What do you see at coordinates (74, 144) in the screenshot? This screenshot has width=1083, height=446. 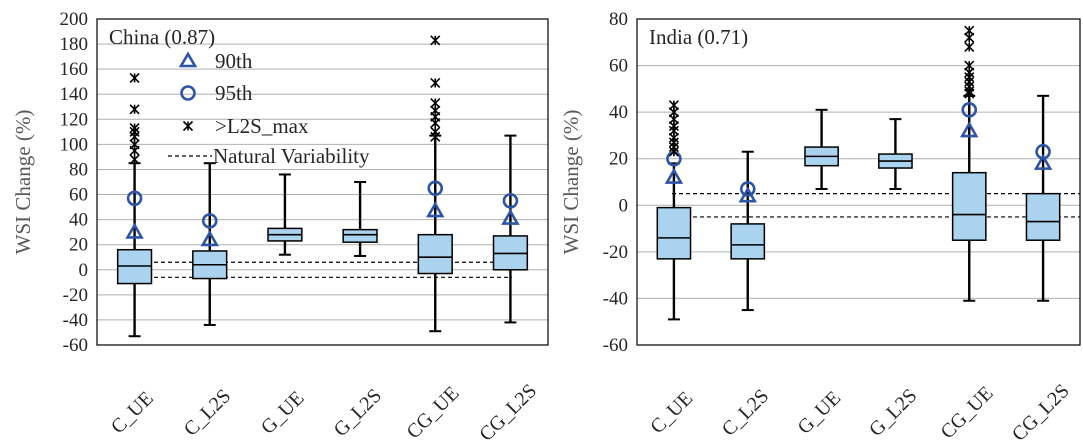 I see `y-tick-label: 100` at bounding box center [74, 144].